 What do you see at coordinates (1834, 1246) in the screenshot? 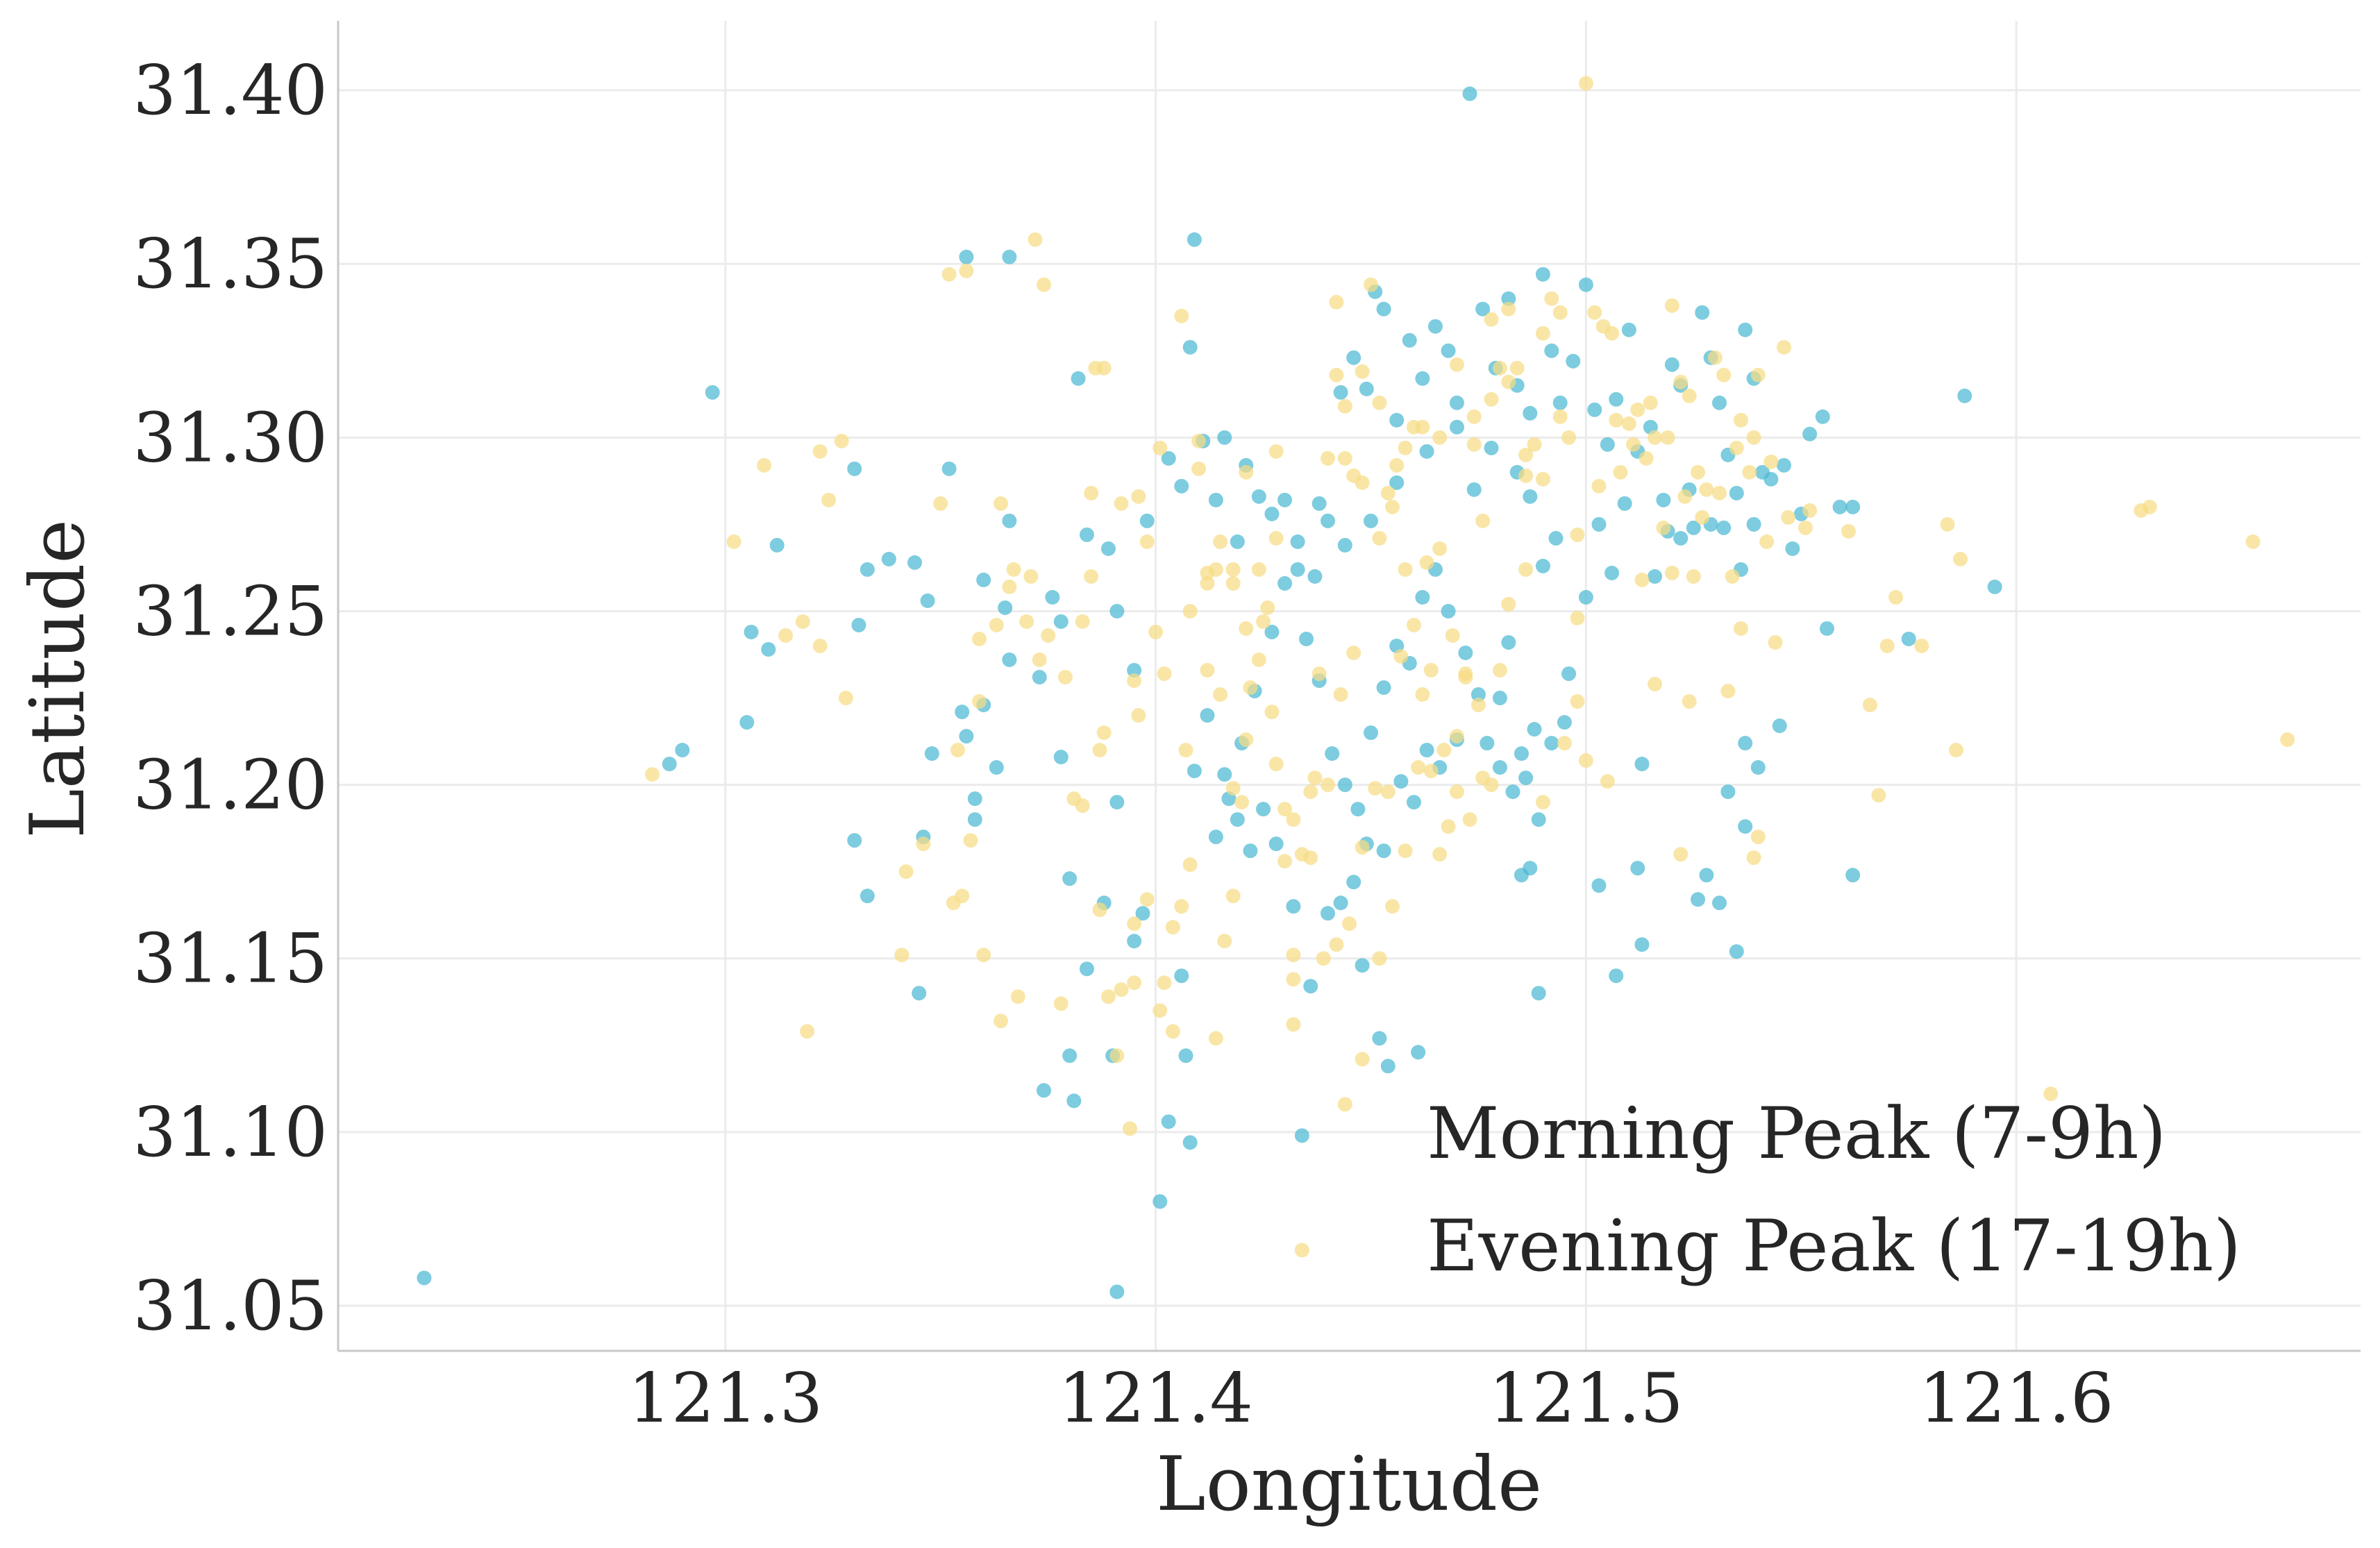
I see `legend-label-evening: Evening Peak (17-19h)` at bounding box center [1834, 1246].